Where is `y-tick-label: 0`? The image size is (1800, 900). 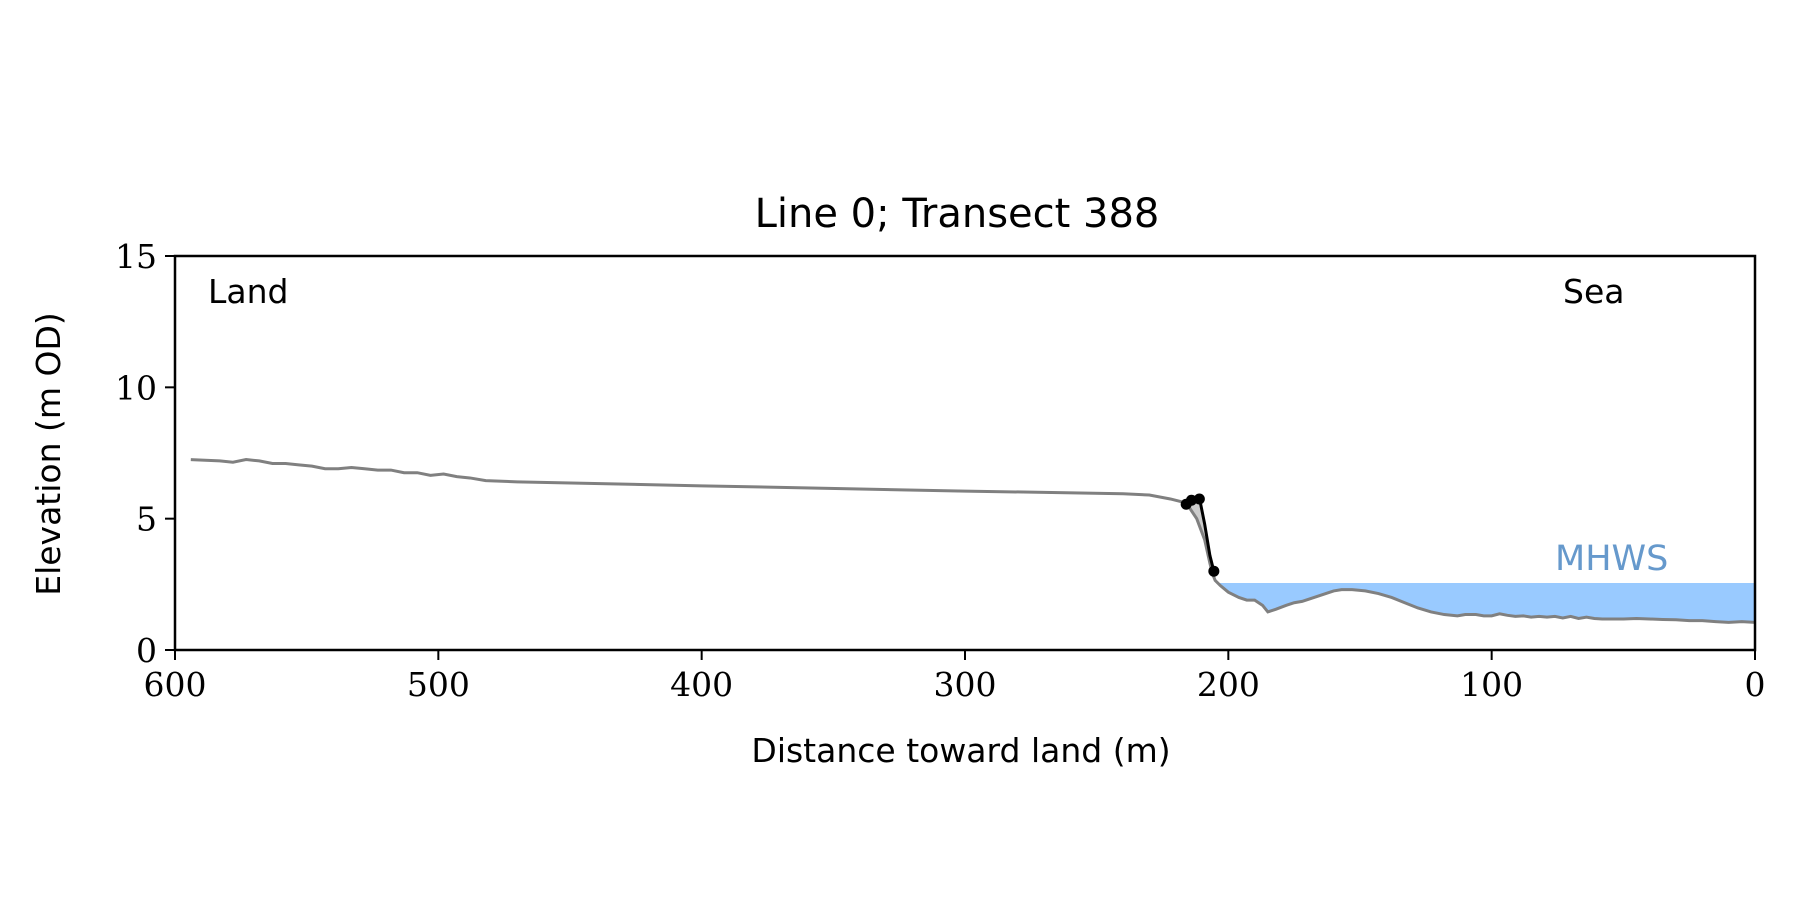
y-tick-label: 0 is located at coordinates (146, 650).